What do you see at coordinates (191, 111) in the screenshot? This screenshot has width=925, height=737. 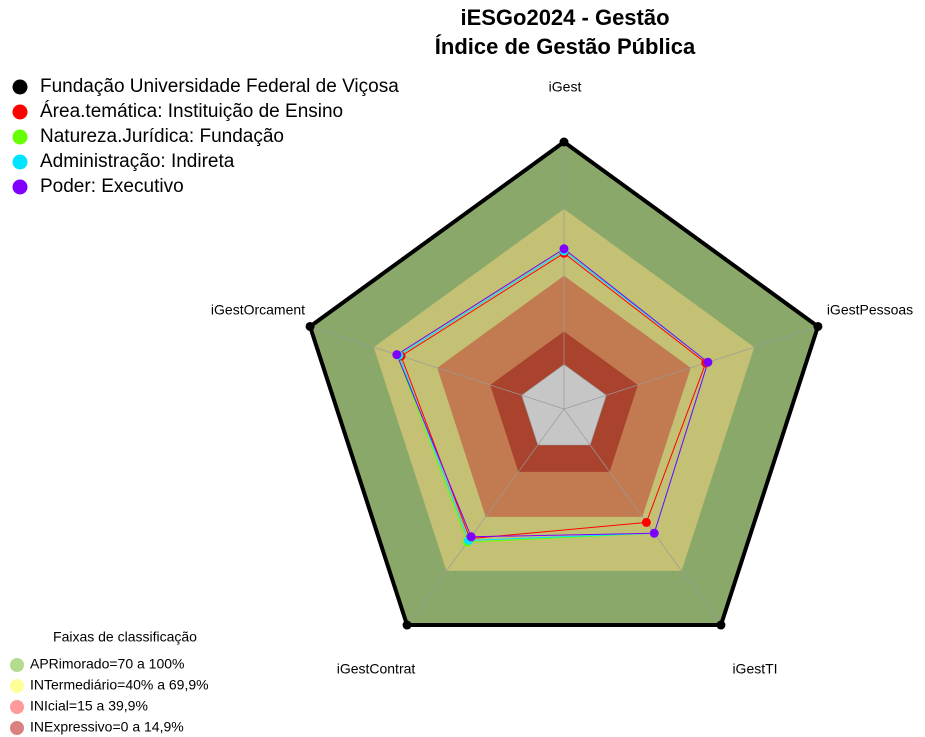 I see `legend-label: Área.temática: Instituição de Ensino` at bounding box center [191, 111].